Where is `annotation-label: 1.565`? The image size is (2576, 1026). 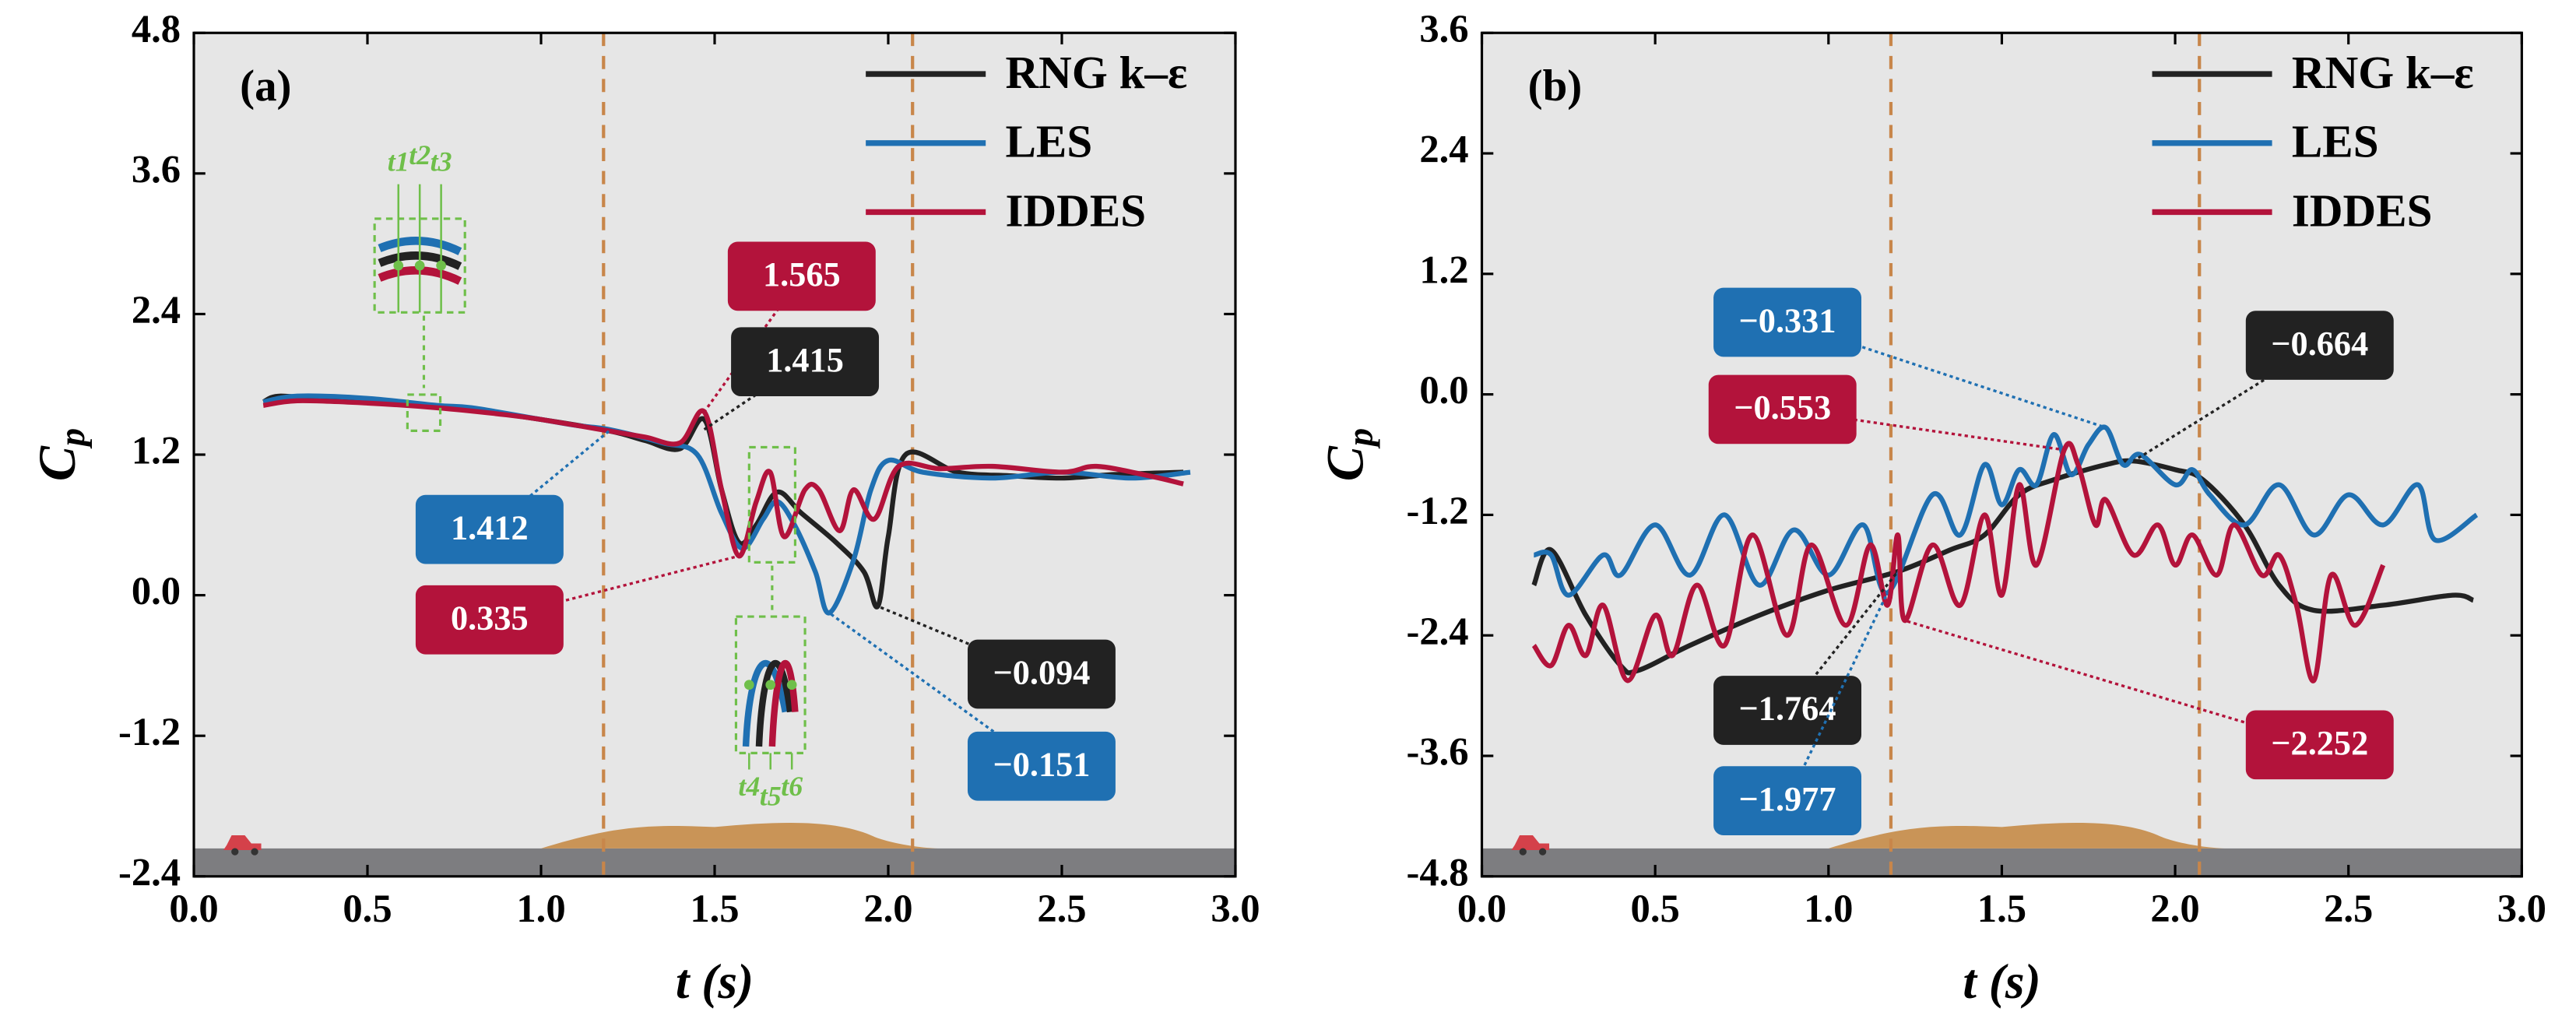
annotation-label: 1.565 is located at coordinates (802, 274).